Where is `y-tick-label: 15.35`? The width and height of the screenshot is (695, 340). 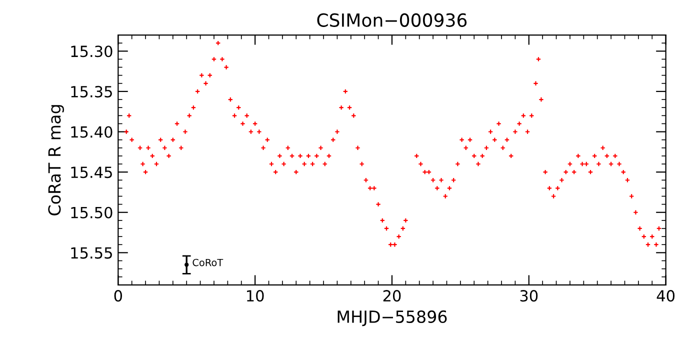
y-tick-label: 15.35 is located at coordinates (91, 92).